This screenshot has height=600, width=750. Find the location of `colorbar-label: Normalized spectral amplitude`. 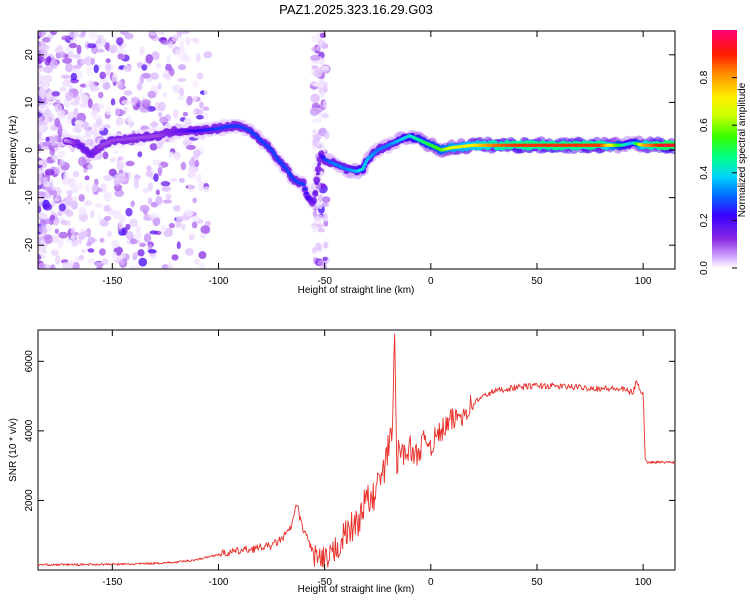

colorbar-label: Normalized spectral amplitude is located at coordinates (742, 149).